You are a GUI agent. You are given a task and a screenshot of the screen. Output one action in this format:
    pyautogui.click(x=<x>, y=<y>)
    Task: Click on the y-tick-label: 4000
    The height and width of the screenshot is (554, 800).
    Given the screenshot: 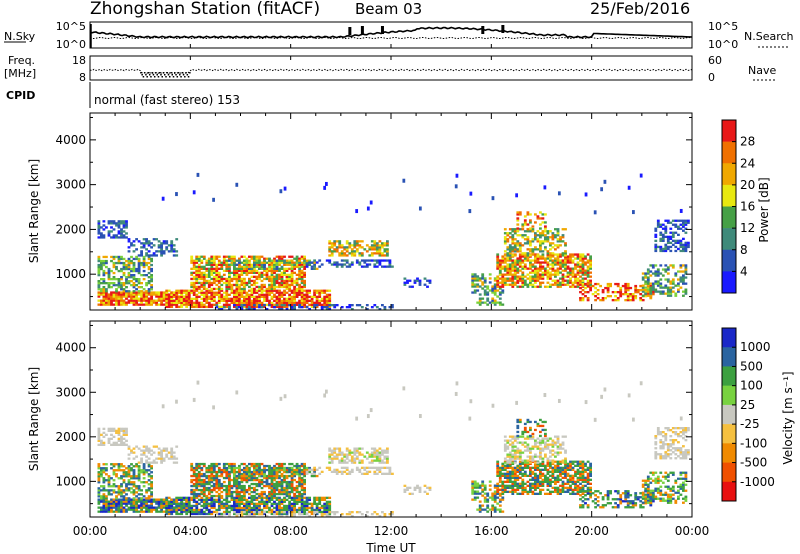 What is the action you would take?
    pyautogui.click(x=70, y=140)
    